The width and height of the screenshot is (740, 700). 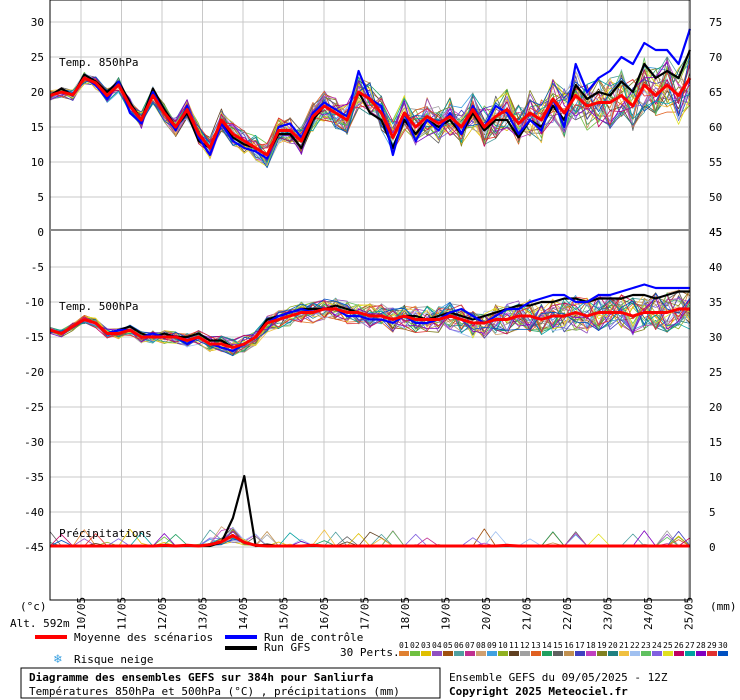 I want to click on footer-box, so click(x=230, y=683).